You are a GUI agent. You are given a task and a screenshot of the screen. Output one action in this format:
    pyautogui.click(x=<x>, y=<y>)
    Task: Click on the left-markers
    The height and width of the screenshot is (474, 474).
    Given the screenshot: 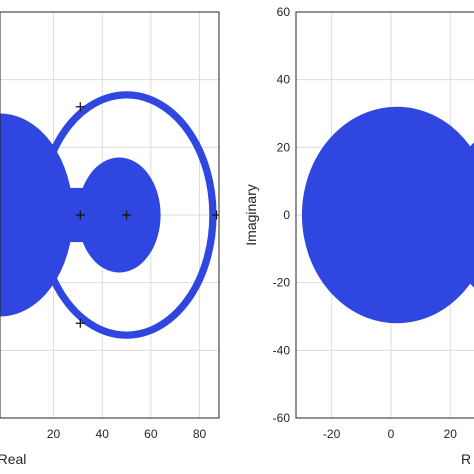 What is the action you would take?
    pyautogui.click(x=147, y=215)
    